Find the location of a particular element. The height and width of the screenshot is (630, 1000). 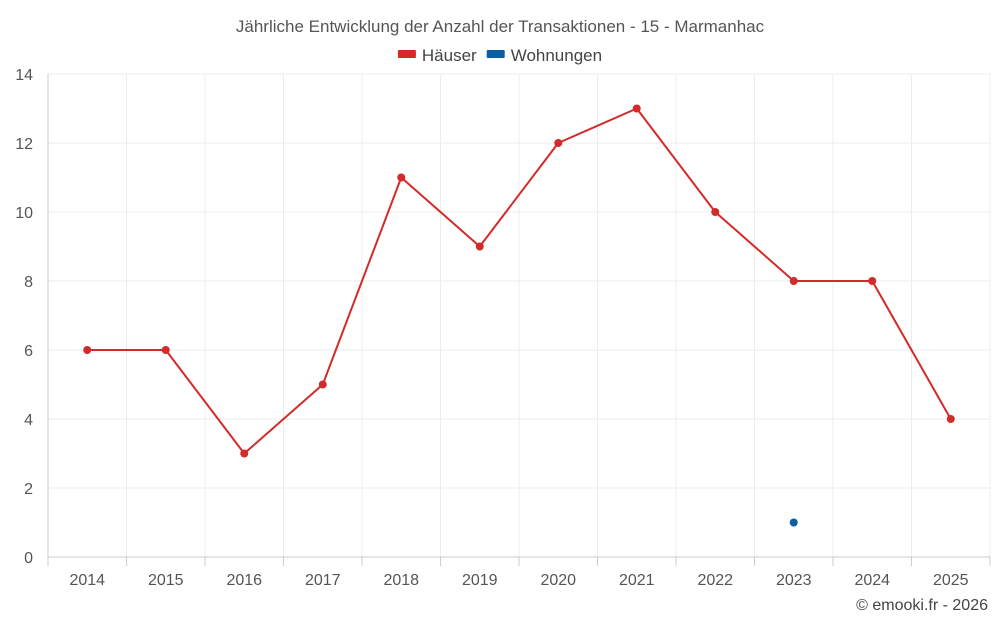

y-axis: 0 2 4 6 8 10 12 14 is located at coordinates (32, 317).